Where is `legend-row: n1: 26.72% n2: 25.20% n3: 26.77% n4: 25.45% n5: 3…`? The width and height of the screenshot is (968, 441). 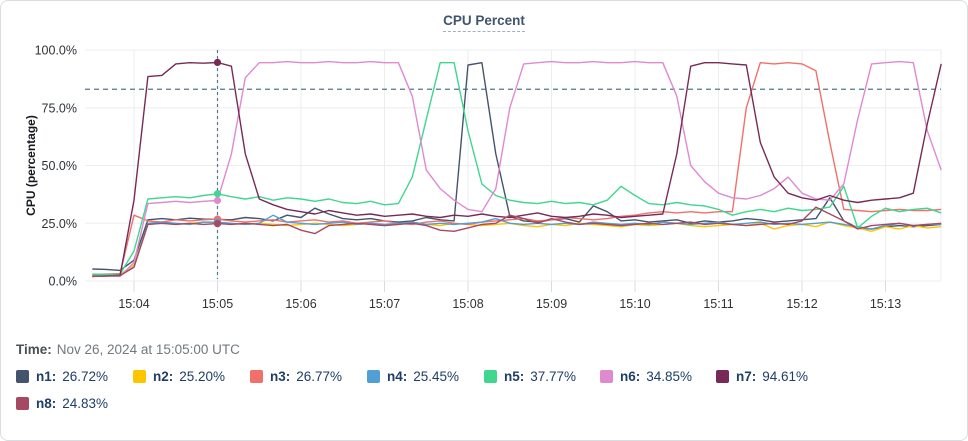 legend-row: n1: 26.72% n2: 25.20% n3: 26.77% n4: 25.45% n5: 3… is located at coordinates (486, 376).